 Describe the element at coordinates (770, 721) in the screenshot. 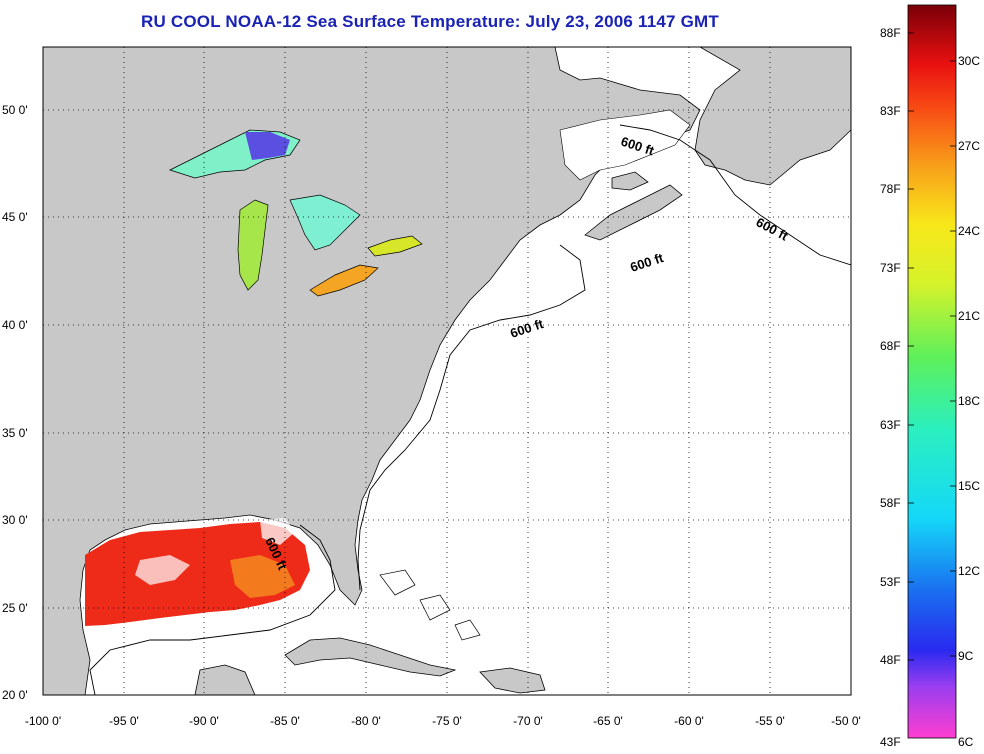

I see `lon-tick-label: -55 0'` at that location.